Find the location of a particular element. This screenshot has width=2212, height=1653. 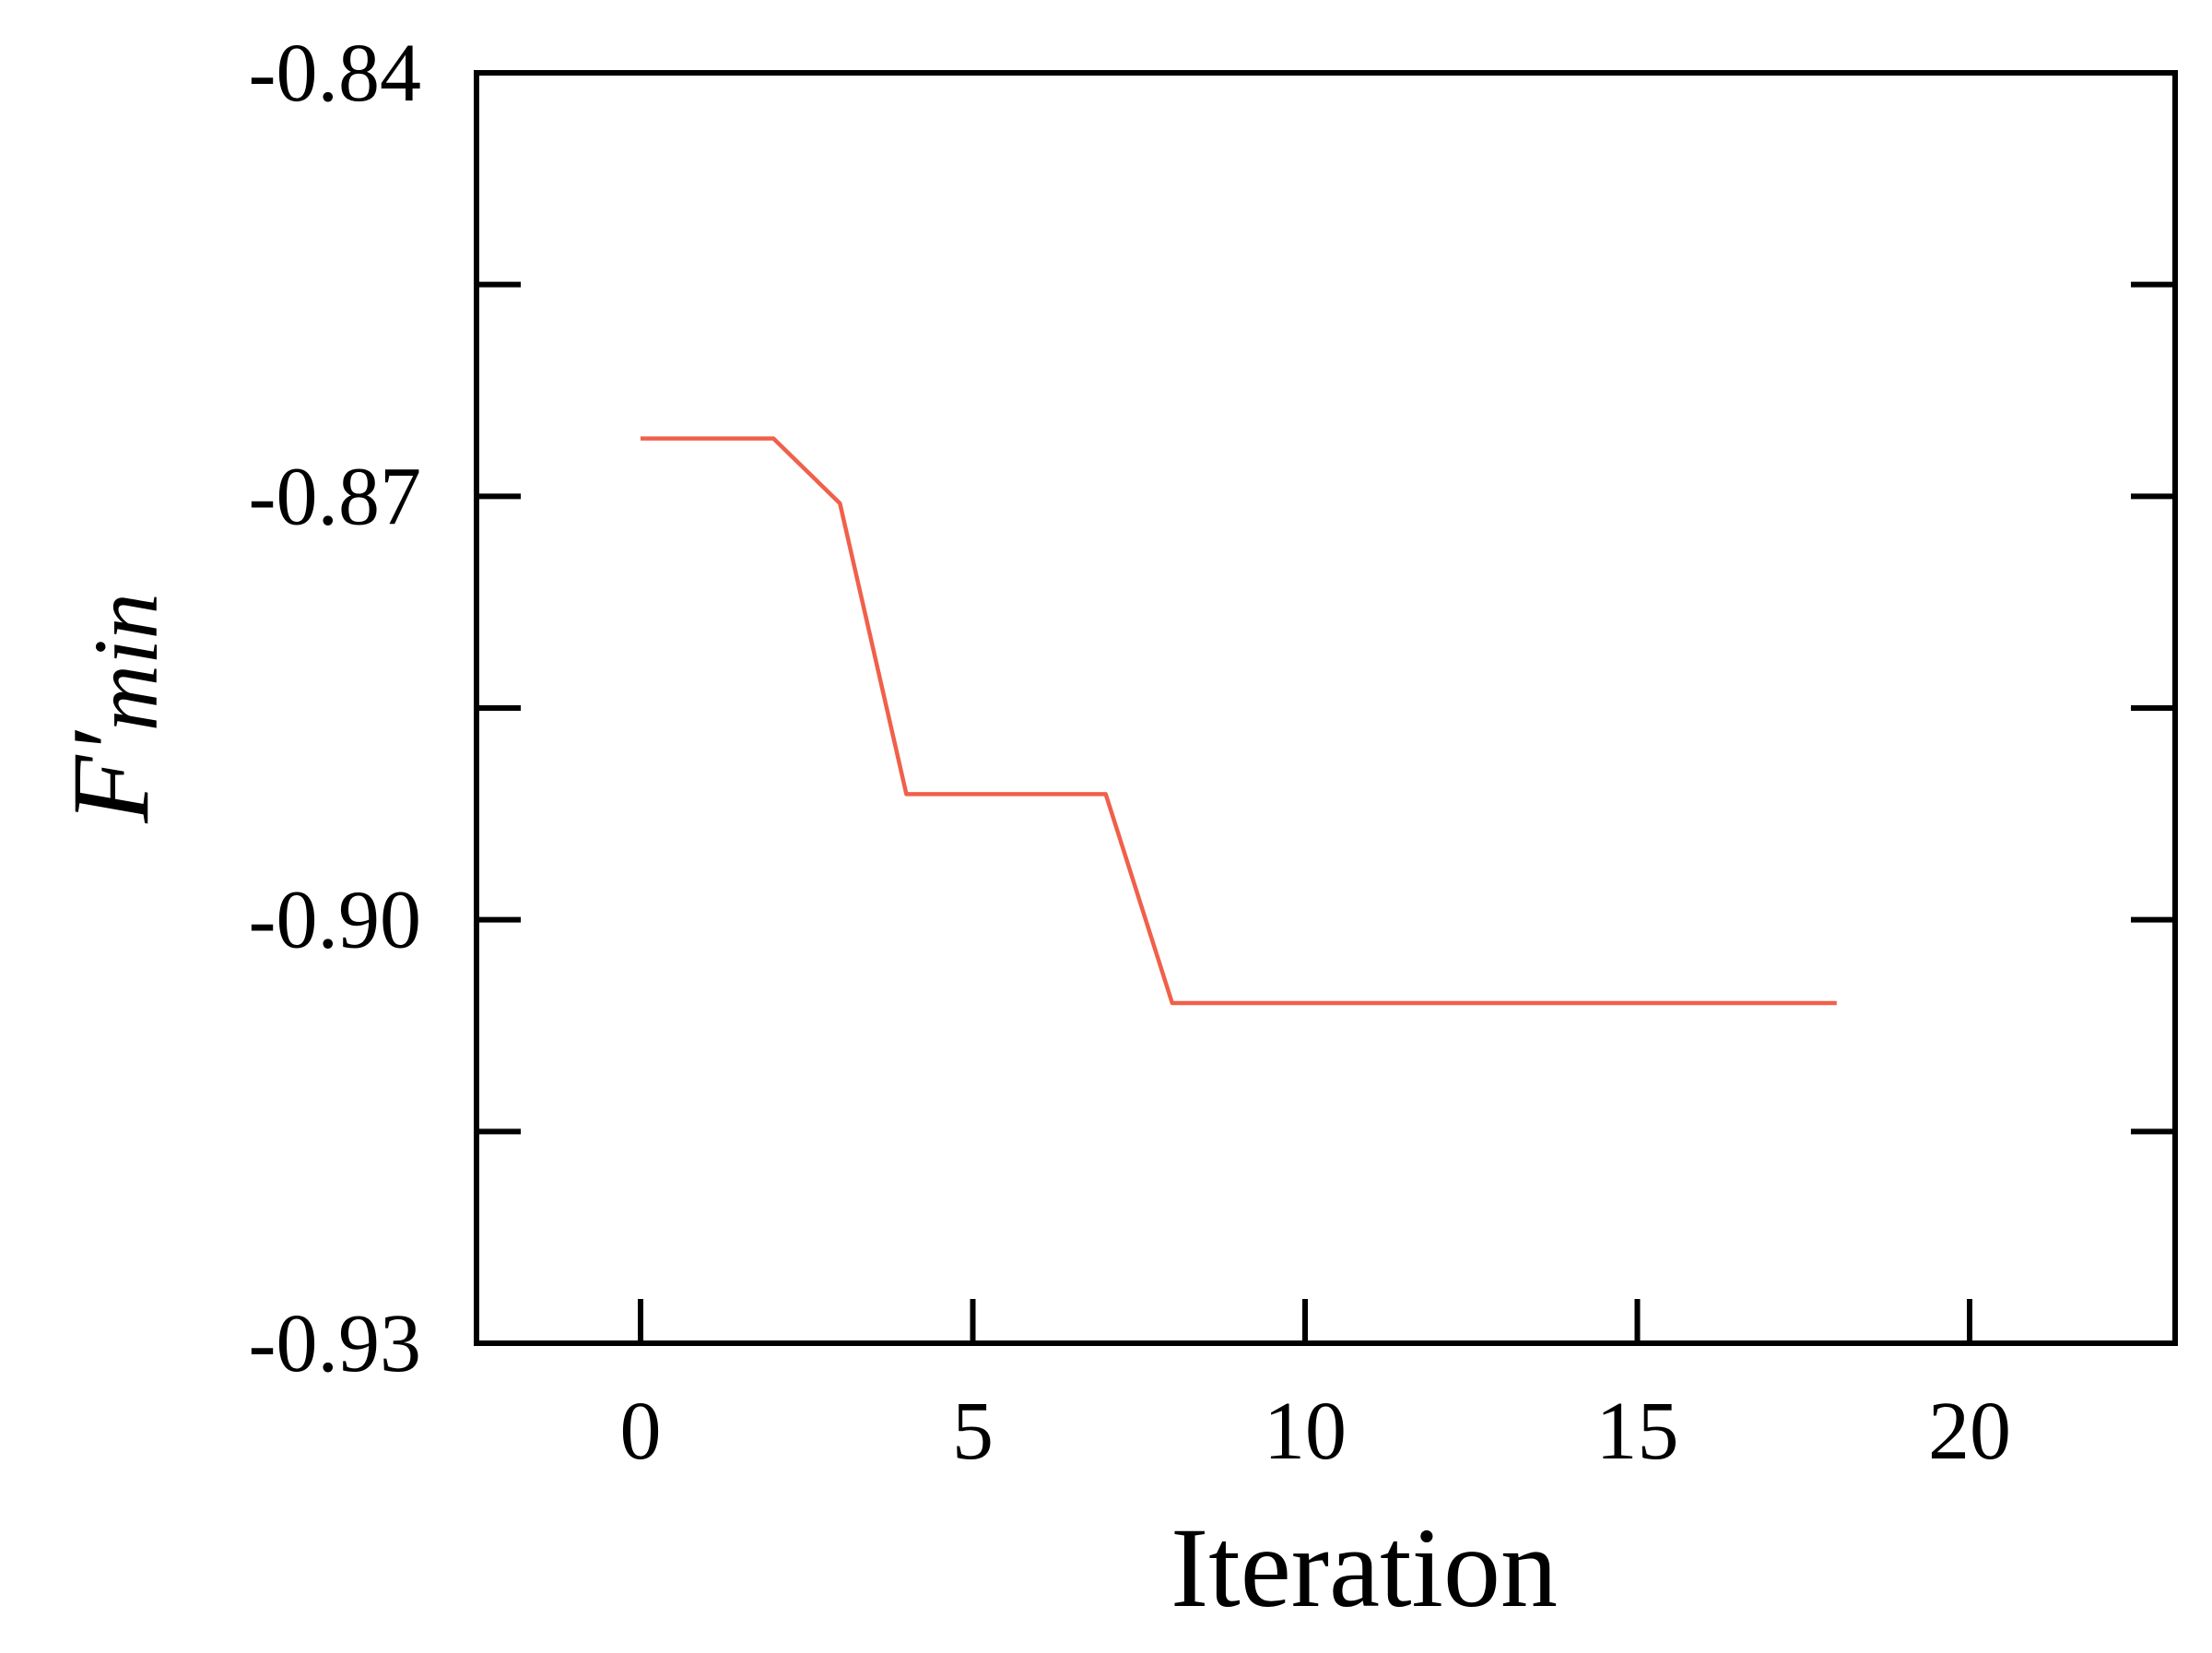

x-tick-label: 10 is located at coordinates (1305, 1432).